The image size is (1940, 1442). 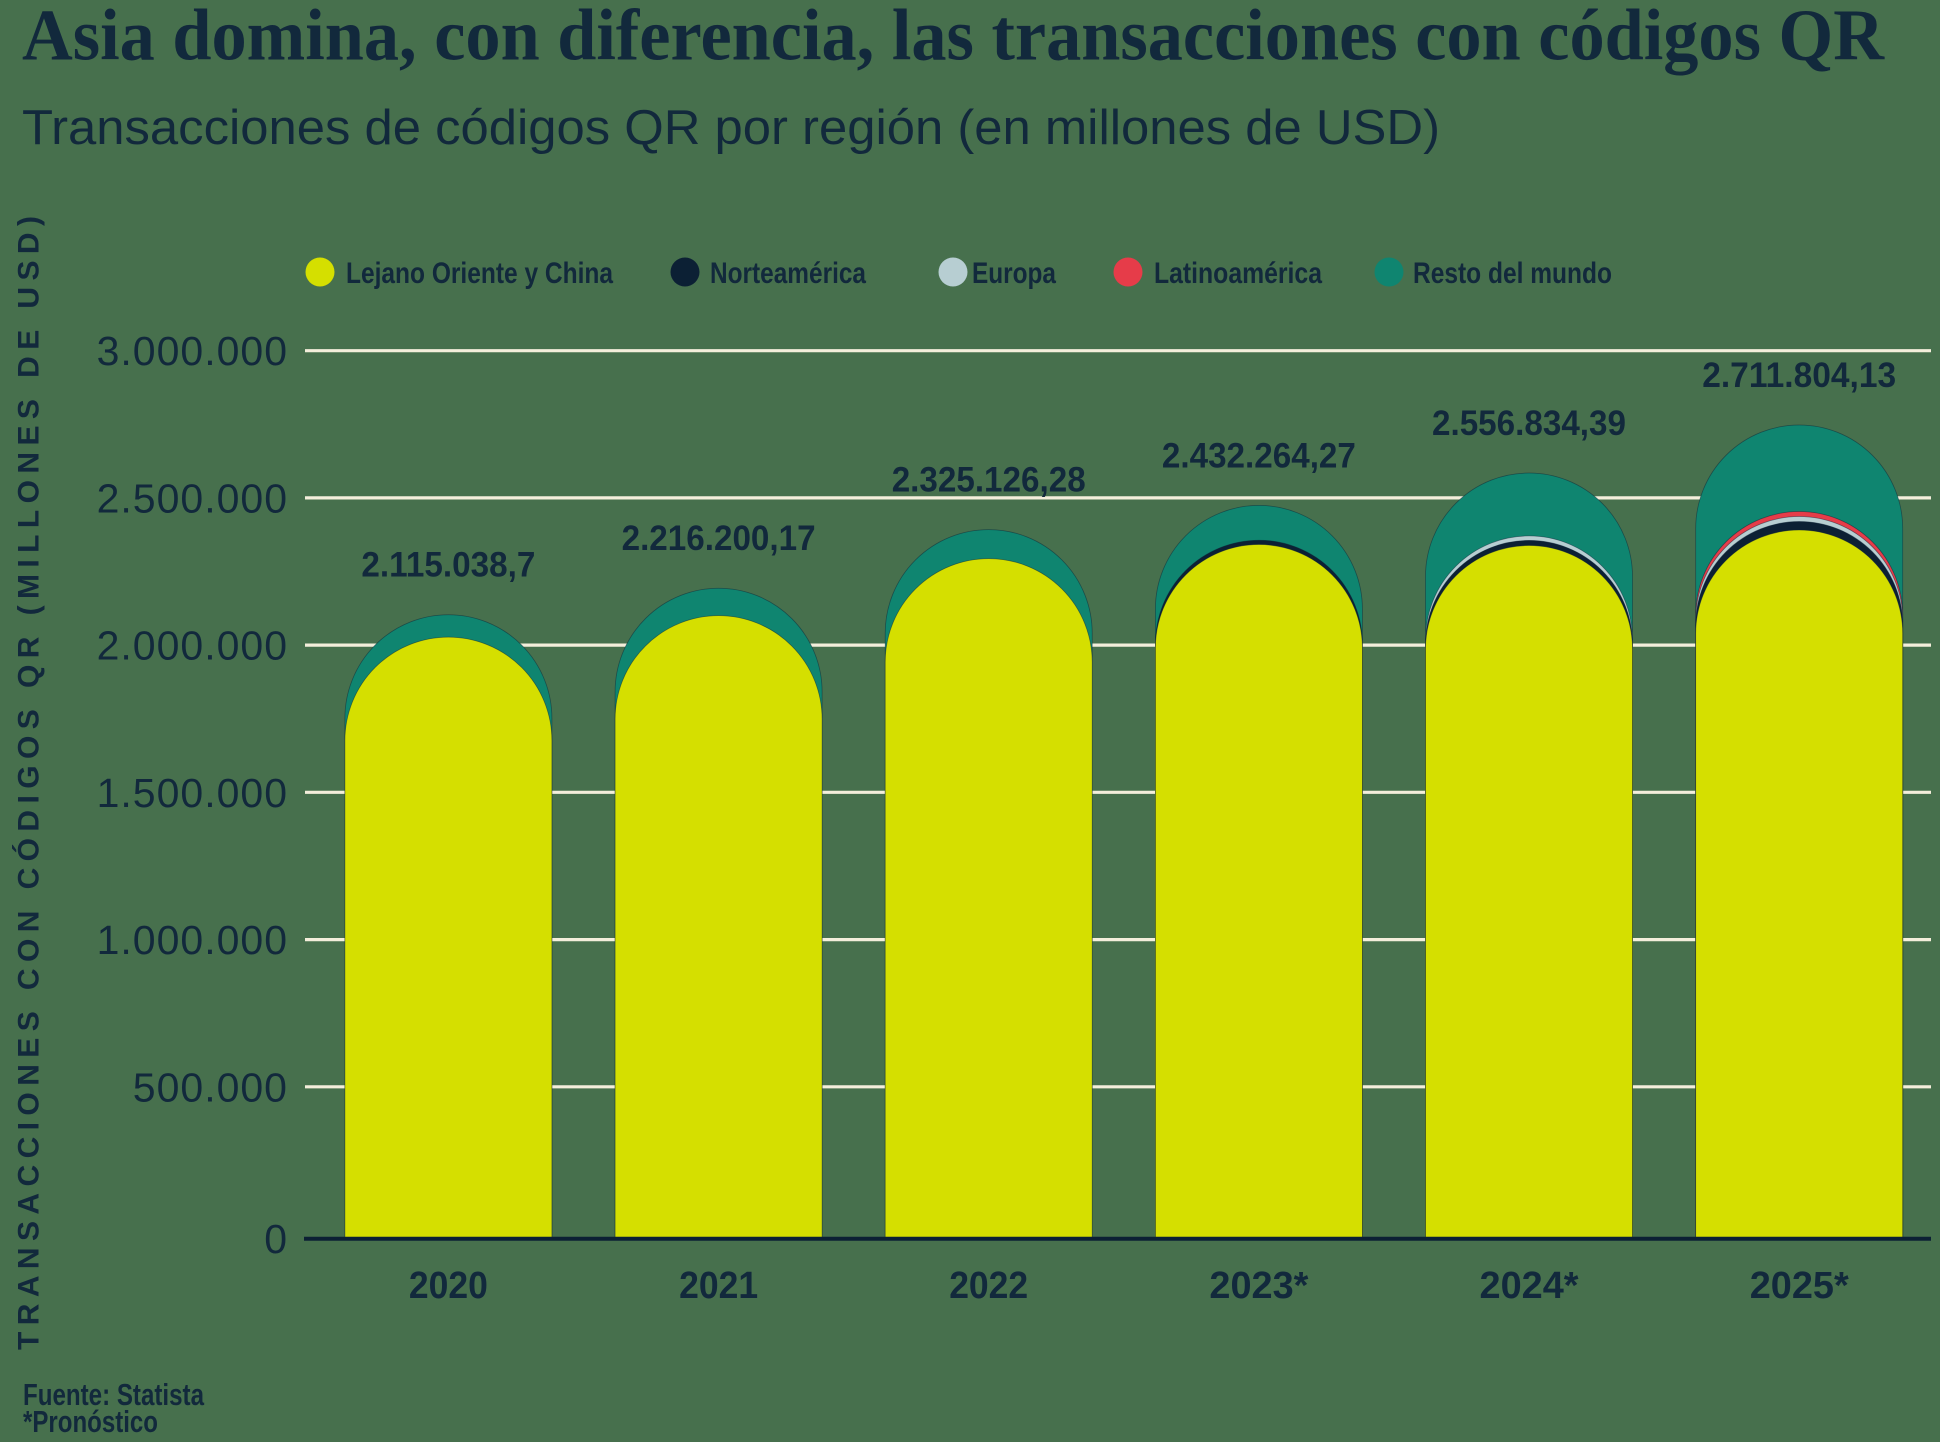 What do you see at coordinates (1799, 375) in the screenshot?
I see `svg-text: 2.711.804,13` at bounding box center [1799, 375].